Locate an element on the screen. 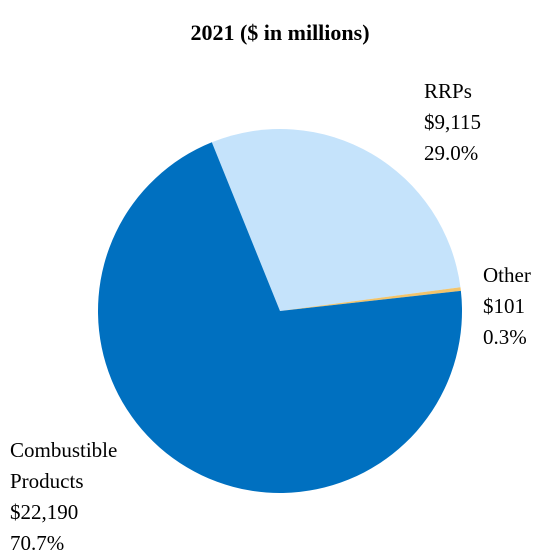 The width and height of the screenshot is (560, 560). slice-label-percent: 29.0% is located at coordinates (451, 153).